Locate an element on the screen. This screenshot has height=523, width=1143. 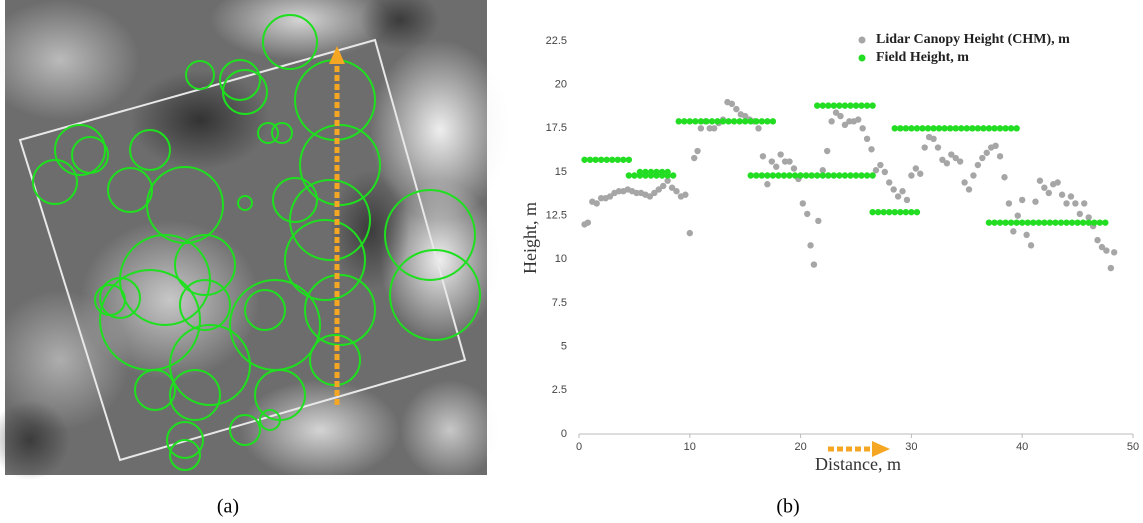
y-tick-label: 12.5 is located at coordinates (556, 216).